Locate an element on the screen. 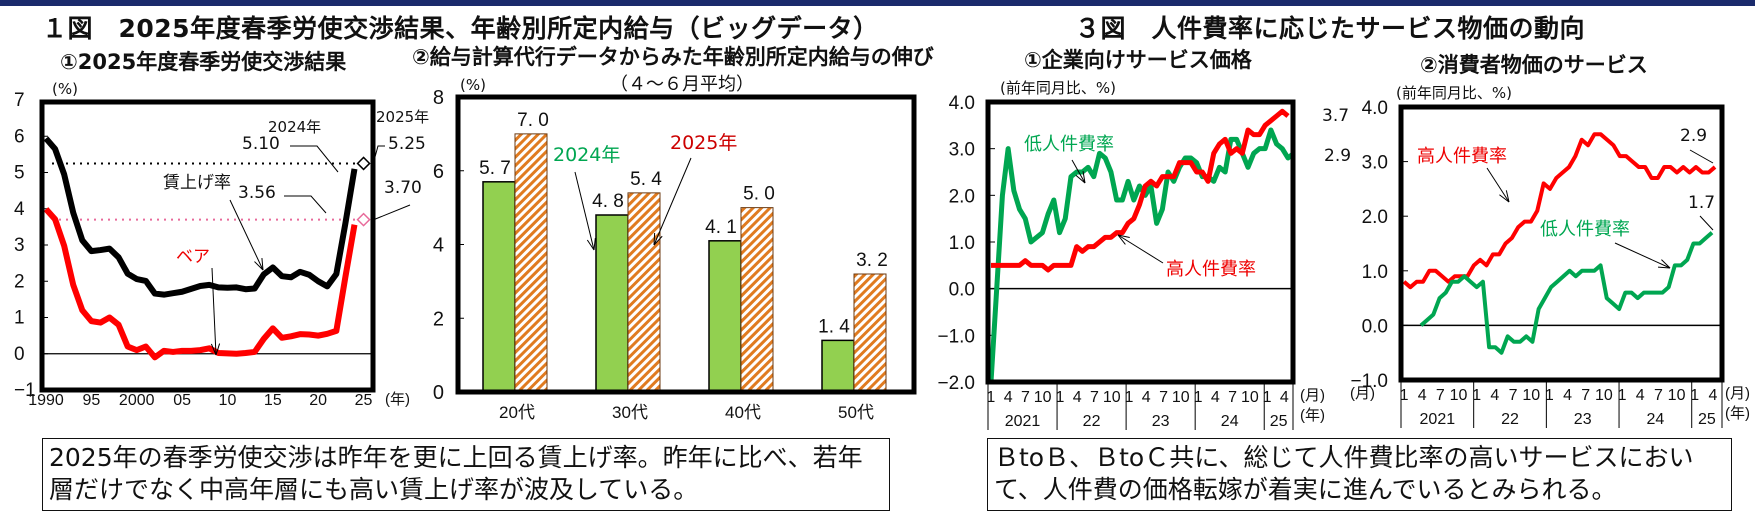 This screenshot has height=511, width=1755. x-unit-label: (年) is located at coordinates (397, 399).